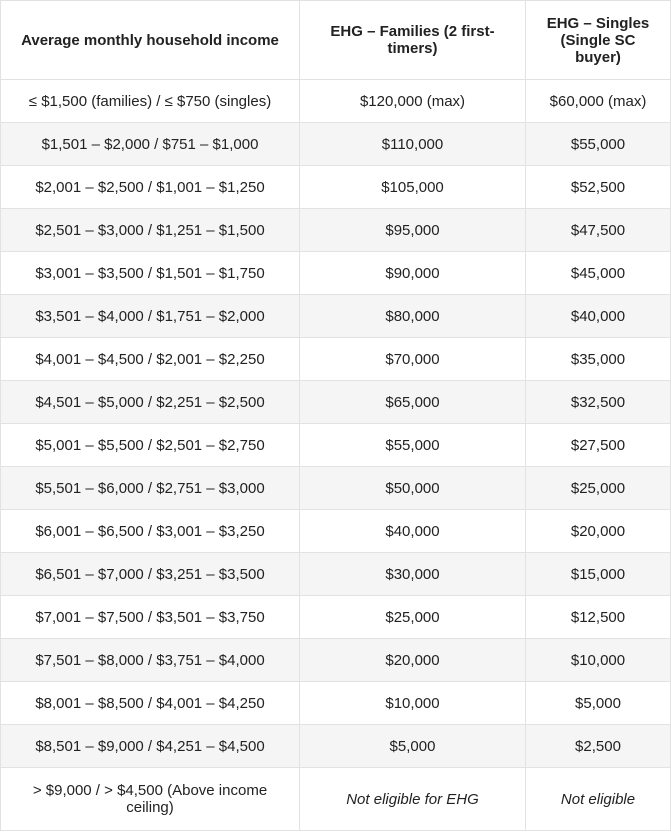 The image size is (671, 833). I want to click on income-cell: $4,501 – $5,000 / $2,251 – $2,500, so click(150, 402).